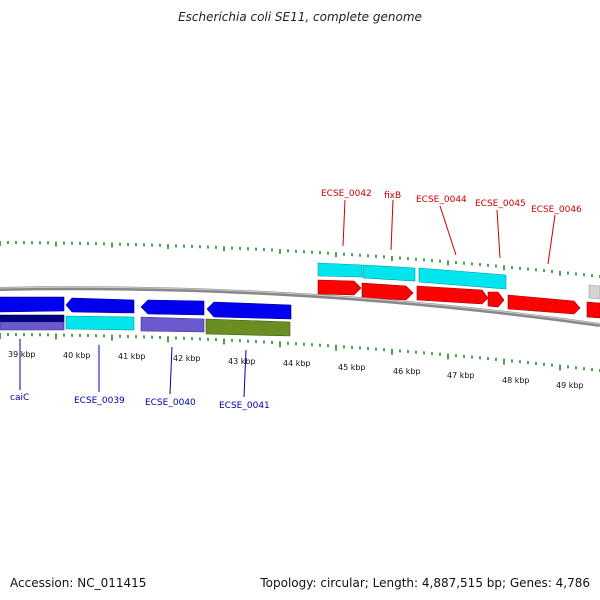  Describe the element at coordinates (462, 278) in the screenshot. I see `feature-cyan-c` at that location.